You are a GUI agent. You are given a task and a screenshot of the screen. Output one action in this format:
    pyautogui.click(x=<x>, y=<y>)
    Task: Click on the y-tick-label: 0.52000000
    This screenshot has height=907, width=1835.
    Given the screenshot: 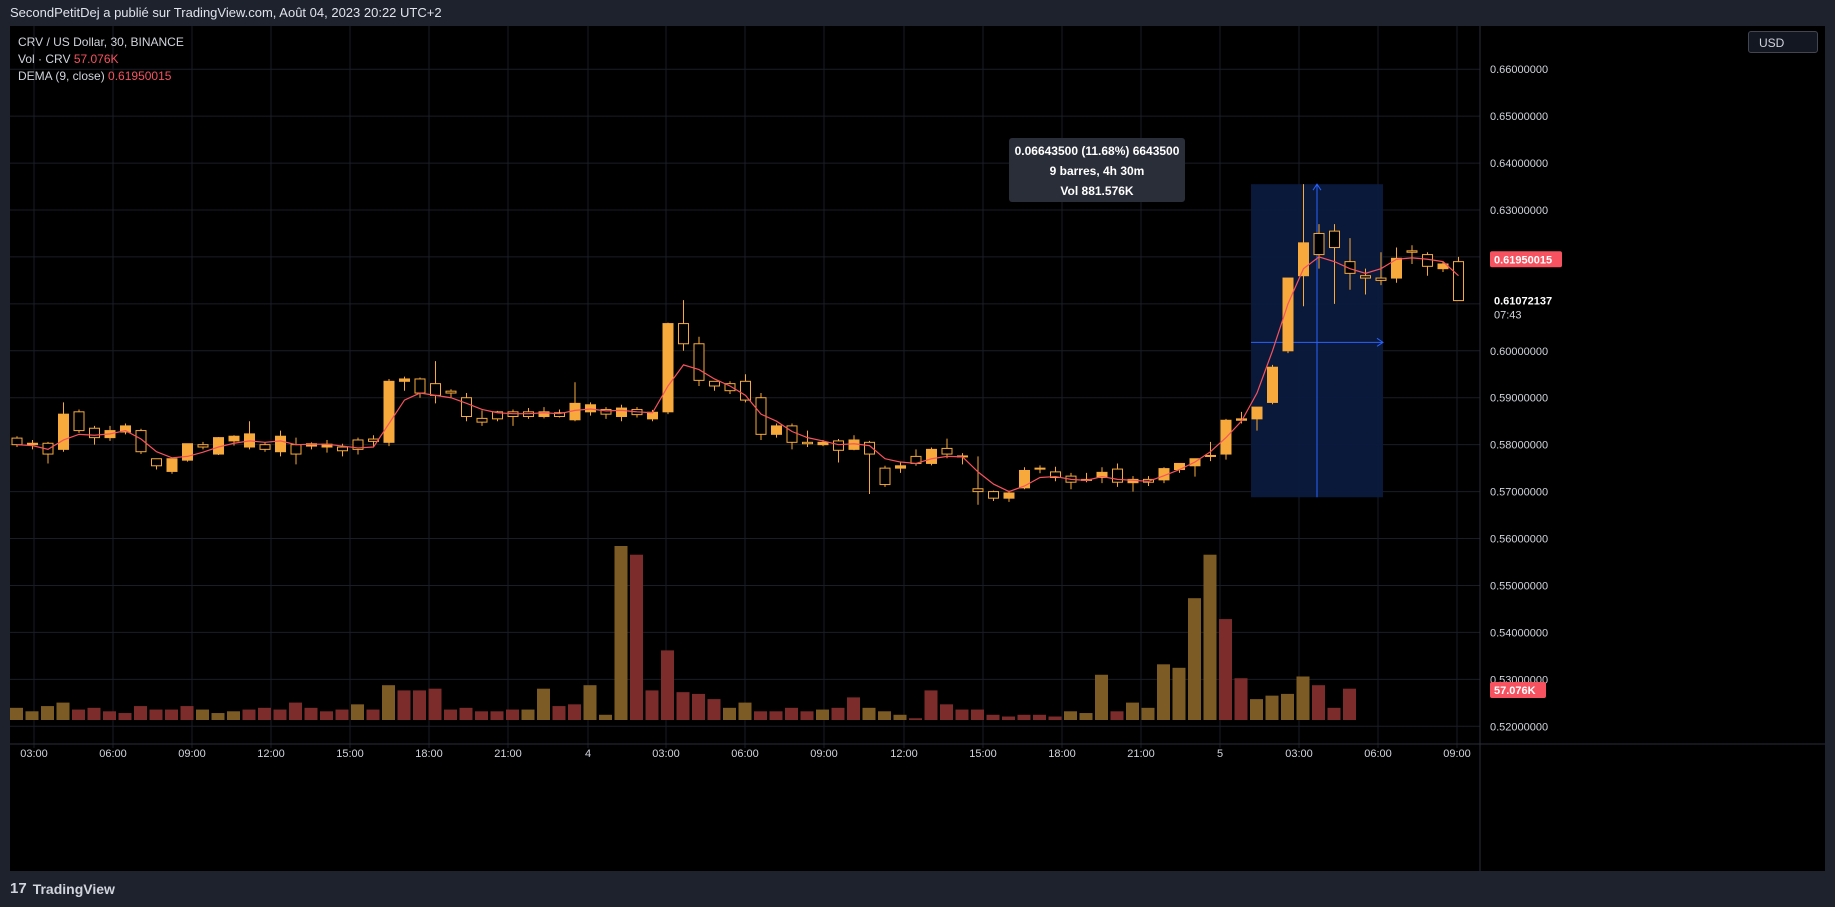 What is the action you would take?
    pyautogui.click(x=1519, y=727)
    